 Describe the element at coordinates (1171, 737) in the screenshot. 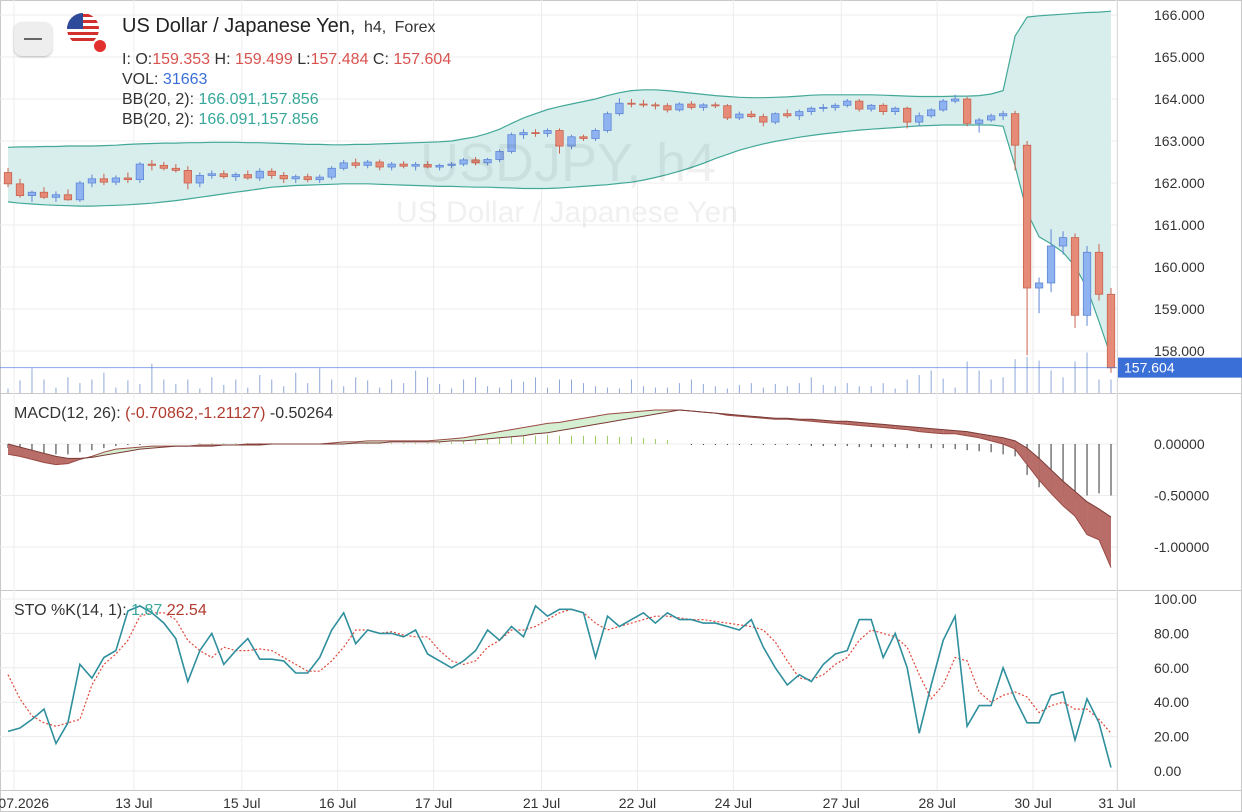

I see `stochastic-axis-tick: 20.00` at that location.